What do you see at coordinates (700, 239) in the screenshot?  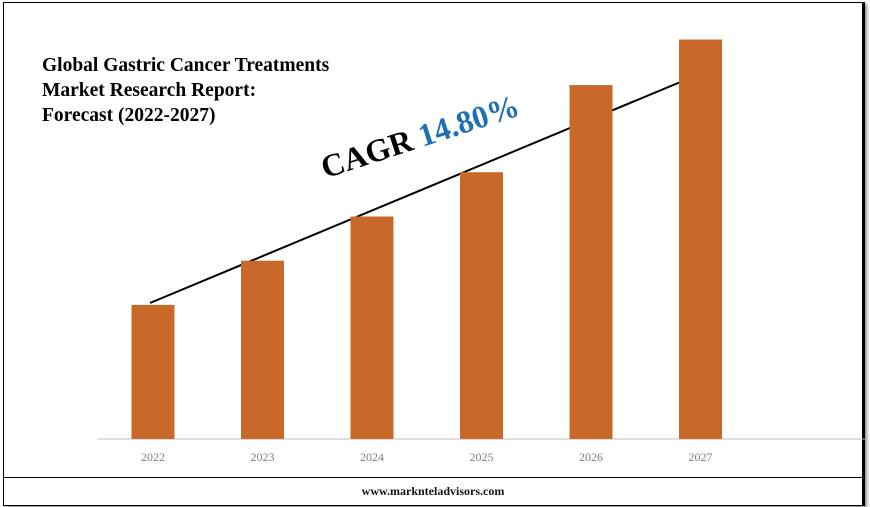 I see `bar-2027` at bounding box center [700, 239].